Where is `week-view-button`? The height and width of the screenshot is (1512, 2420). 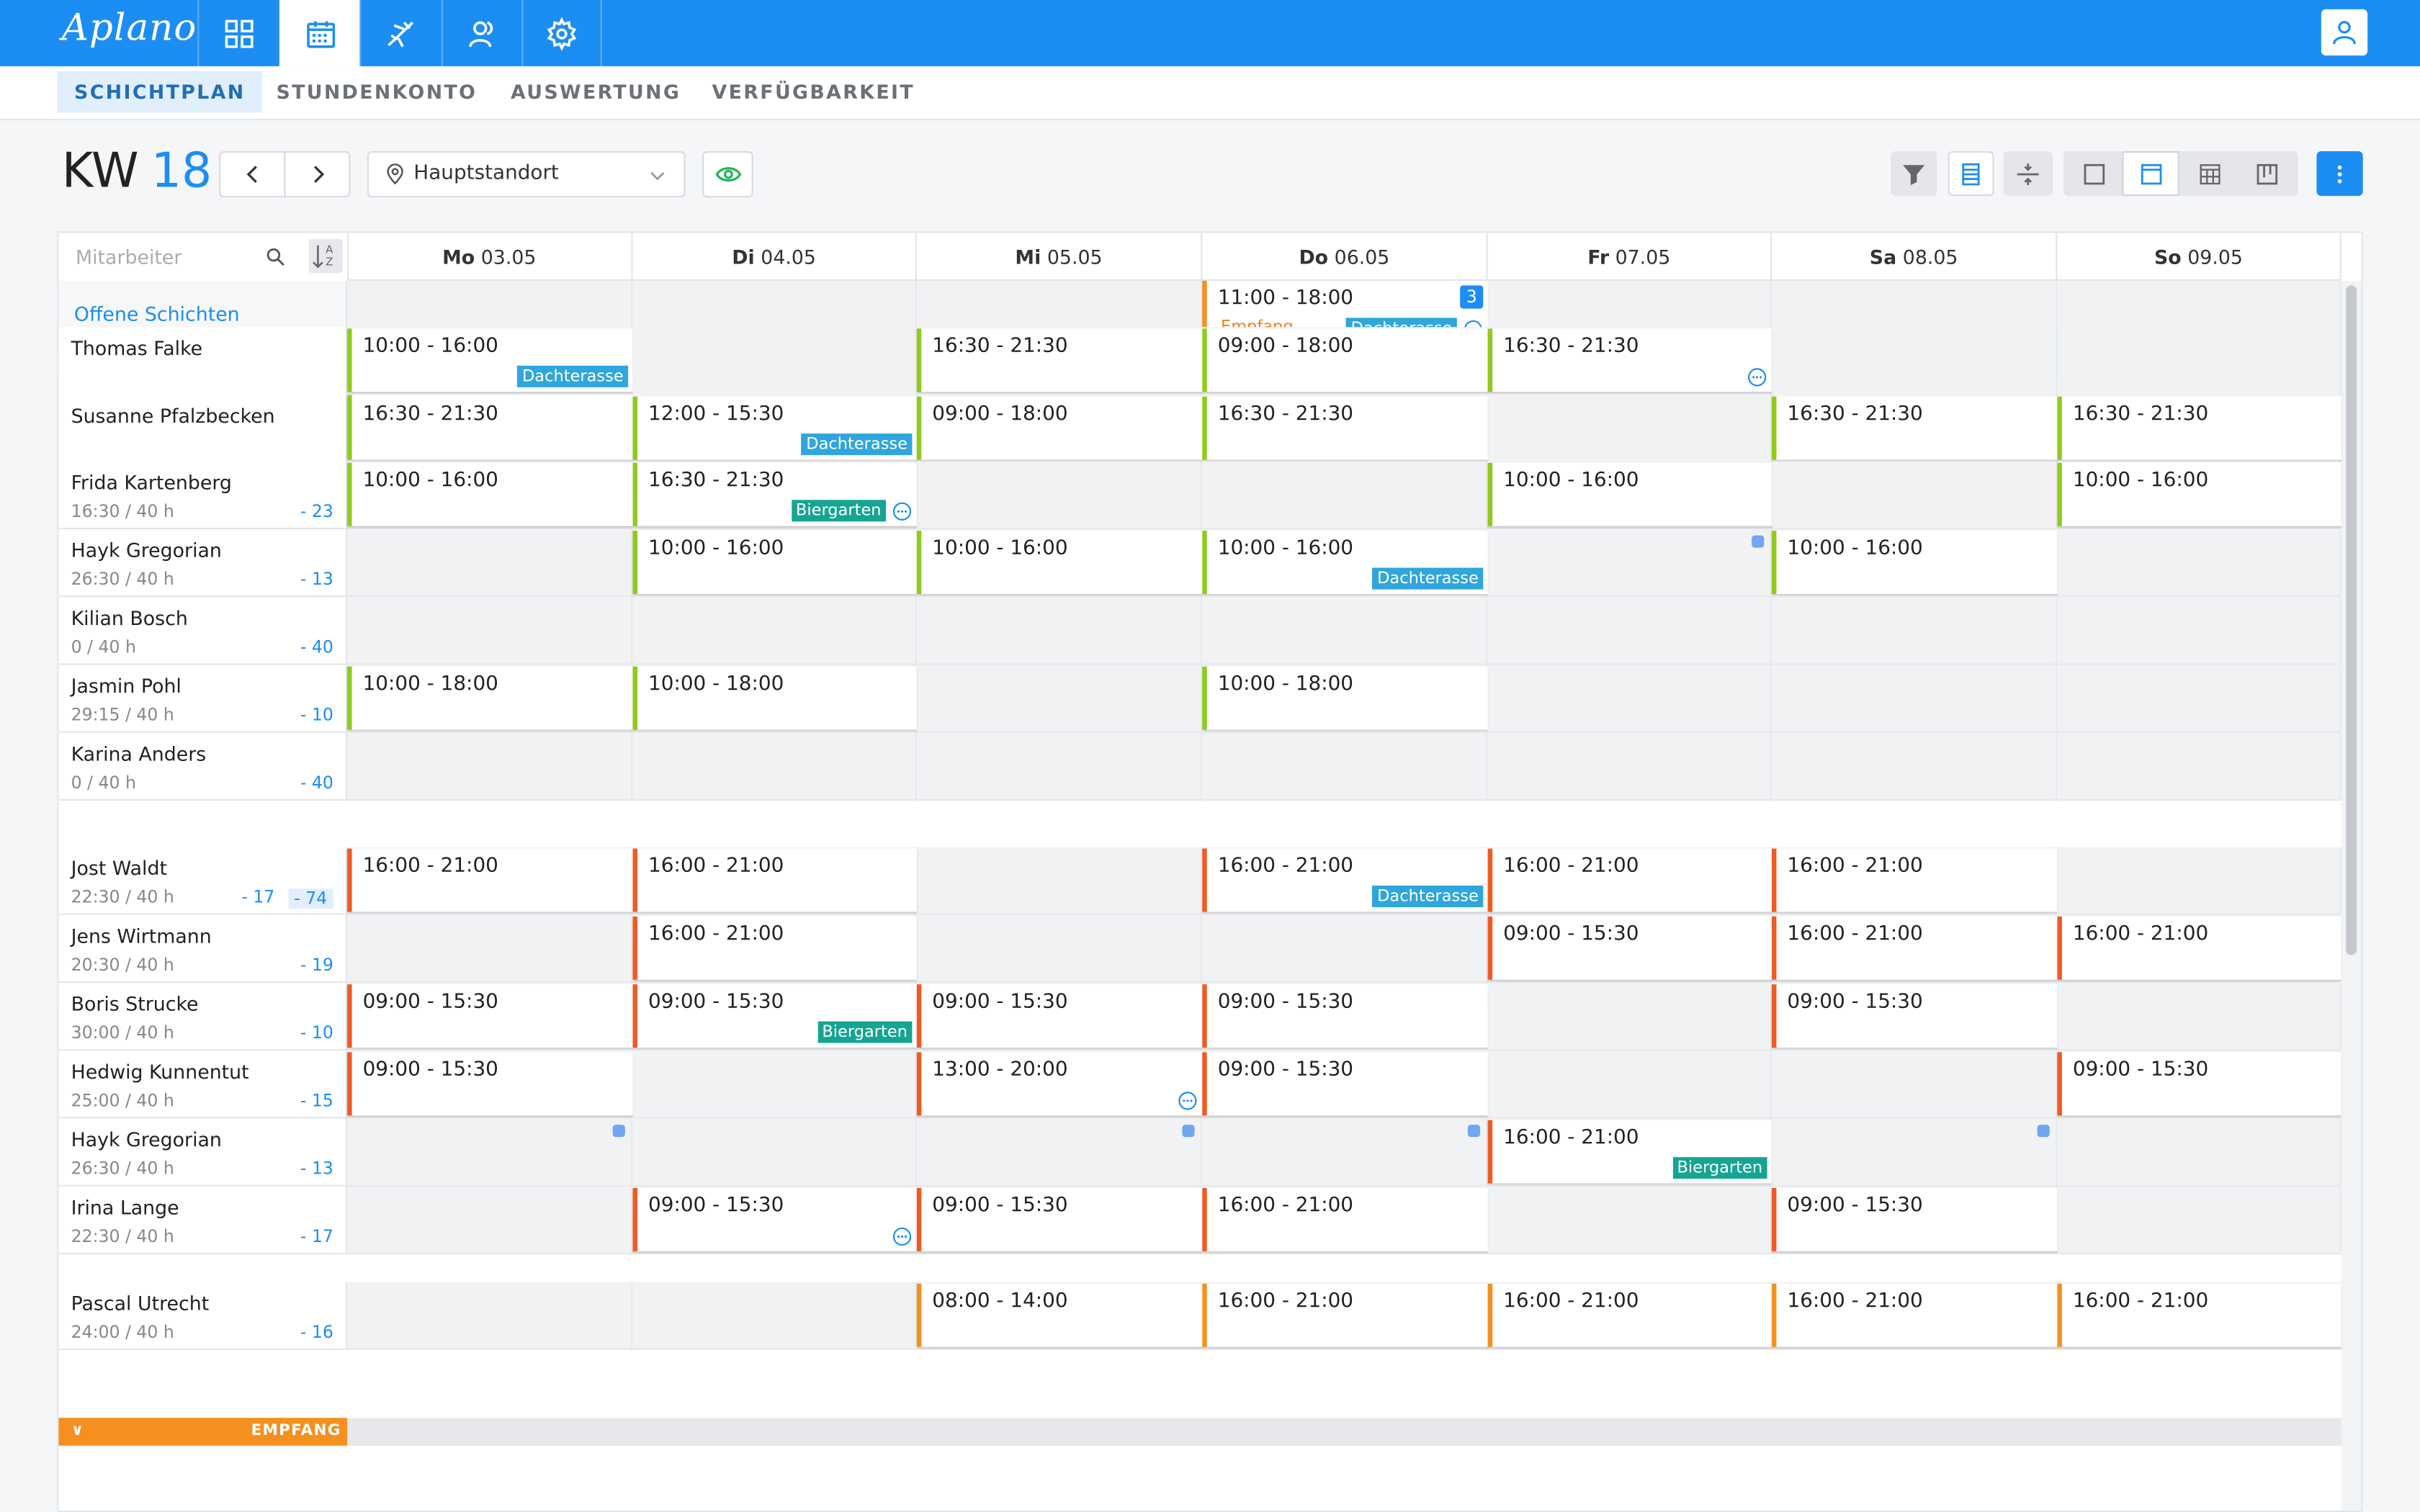
week-view-button is located at coordinates (2150, 174).